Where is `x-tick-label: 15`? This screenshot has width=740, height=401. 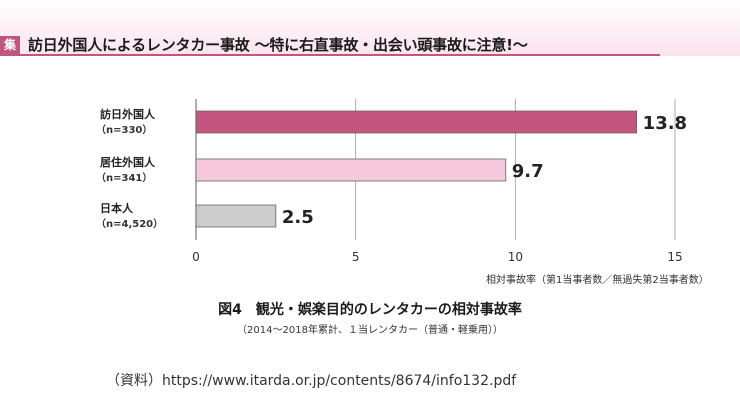 x-tick-label: 15 is located at coordinates (674, 257).